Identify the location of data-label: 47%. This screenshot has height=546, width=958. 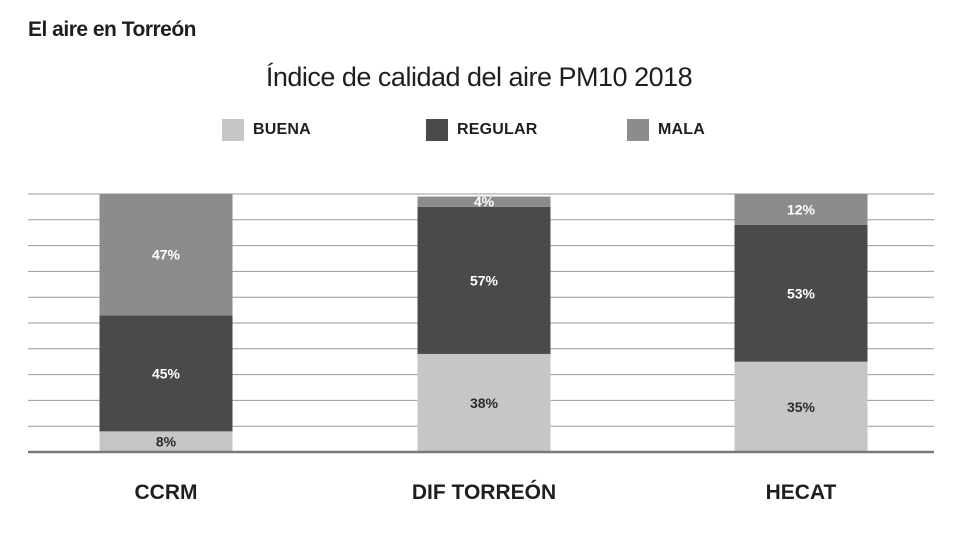
(166, 255).